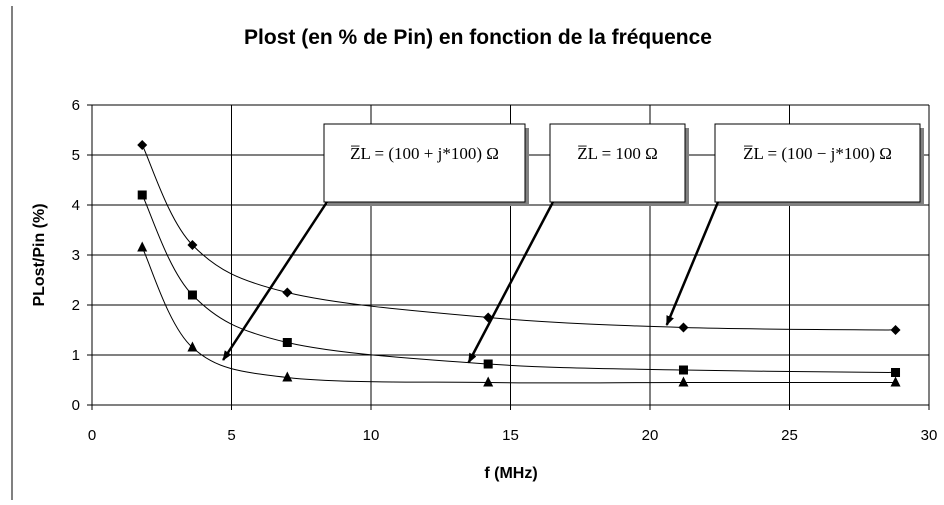  What do you see at coordinates (510, 473) in the screenshot?
I see `x-axis-label: f (MHz)` at bounding box center [510, 473].